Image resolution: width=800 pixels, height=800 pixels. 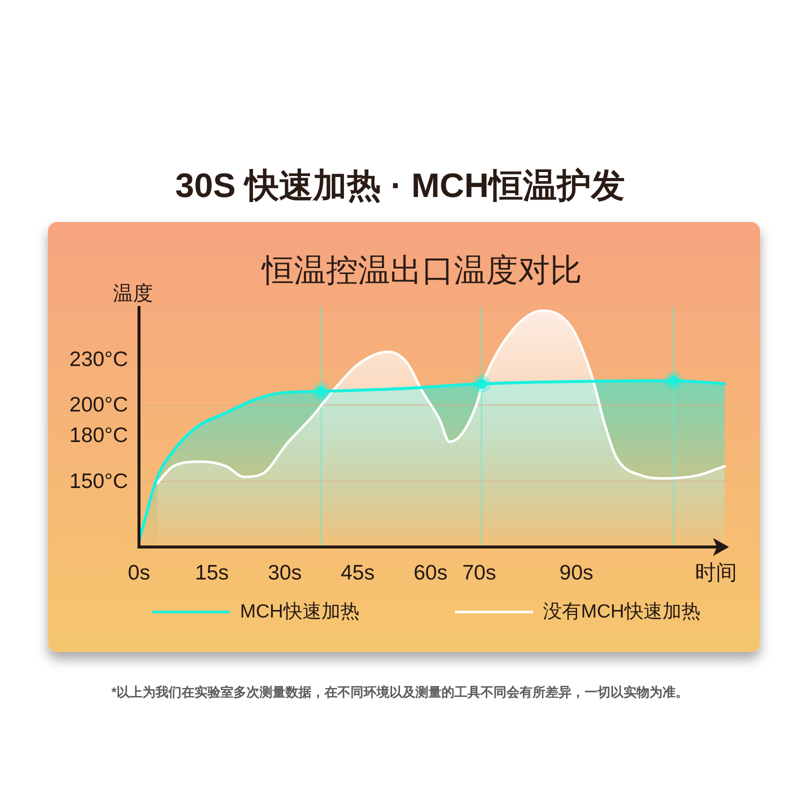 I want to click on y-tick: 180°C, so click(x=98, y=436).